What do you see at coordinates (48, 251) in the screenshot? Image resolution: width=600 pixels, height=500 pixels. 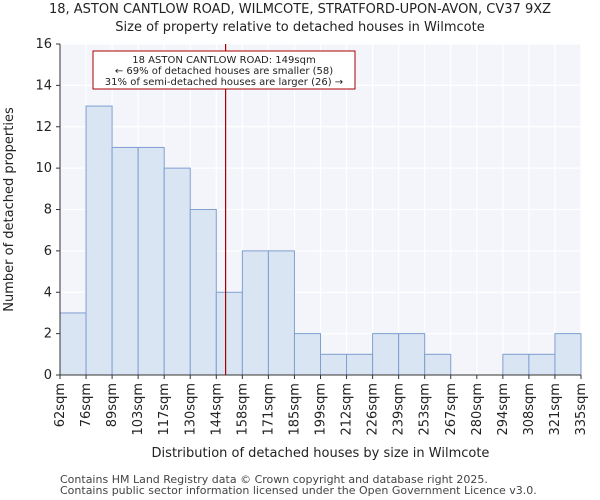 I see `y-tick-label: 6` at bounding box center [48, 251].